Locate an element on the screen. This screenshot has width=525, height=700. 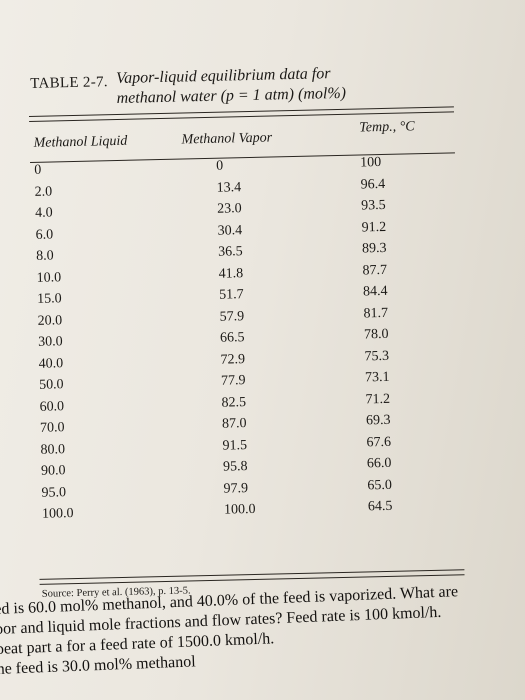
table-title-line1: Vapor-liquid equilibrium data for is located at coordinates (223, 76).